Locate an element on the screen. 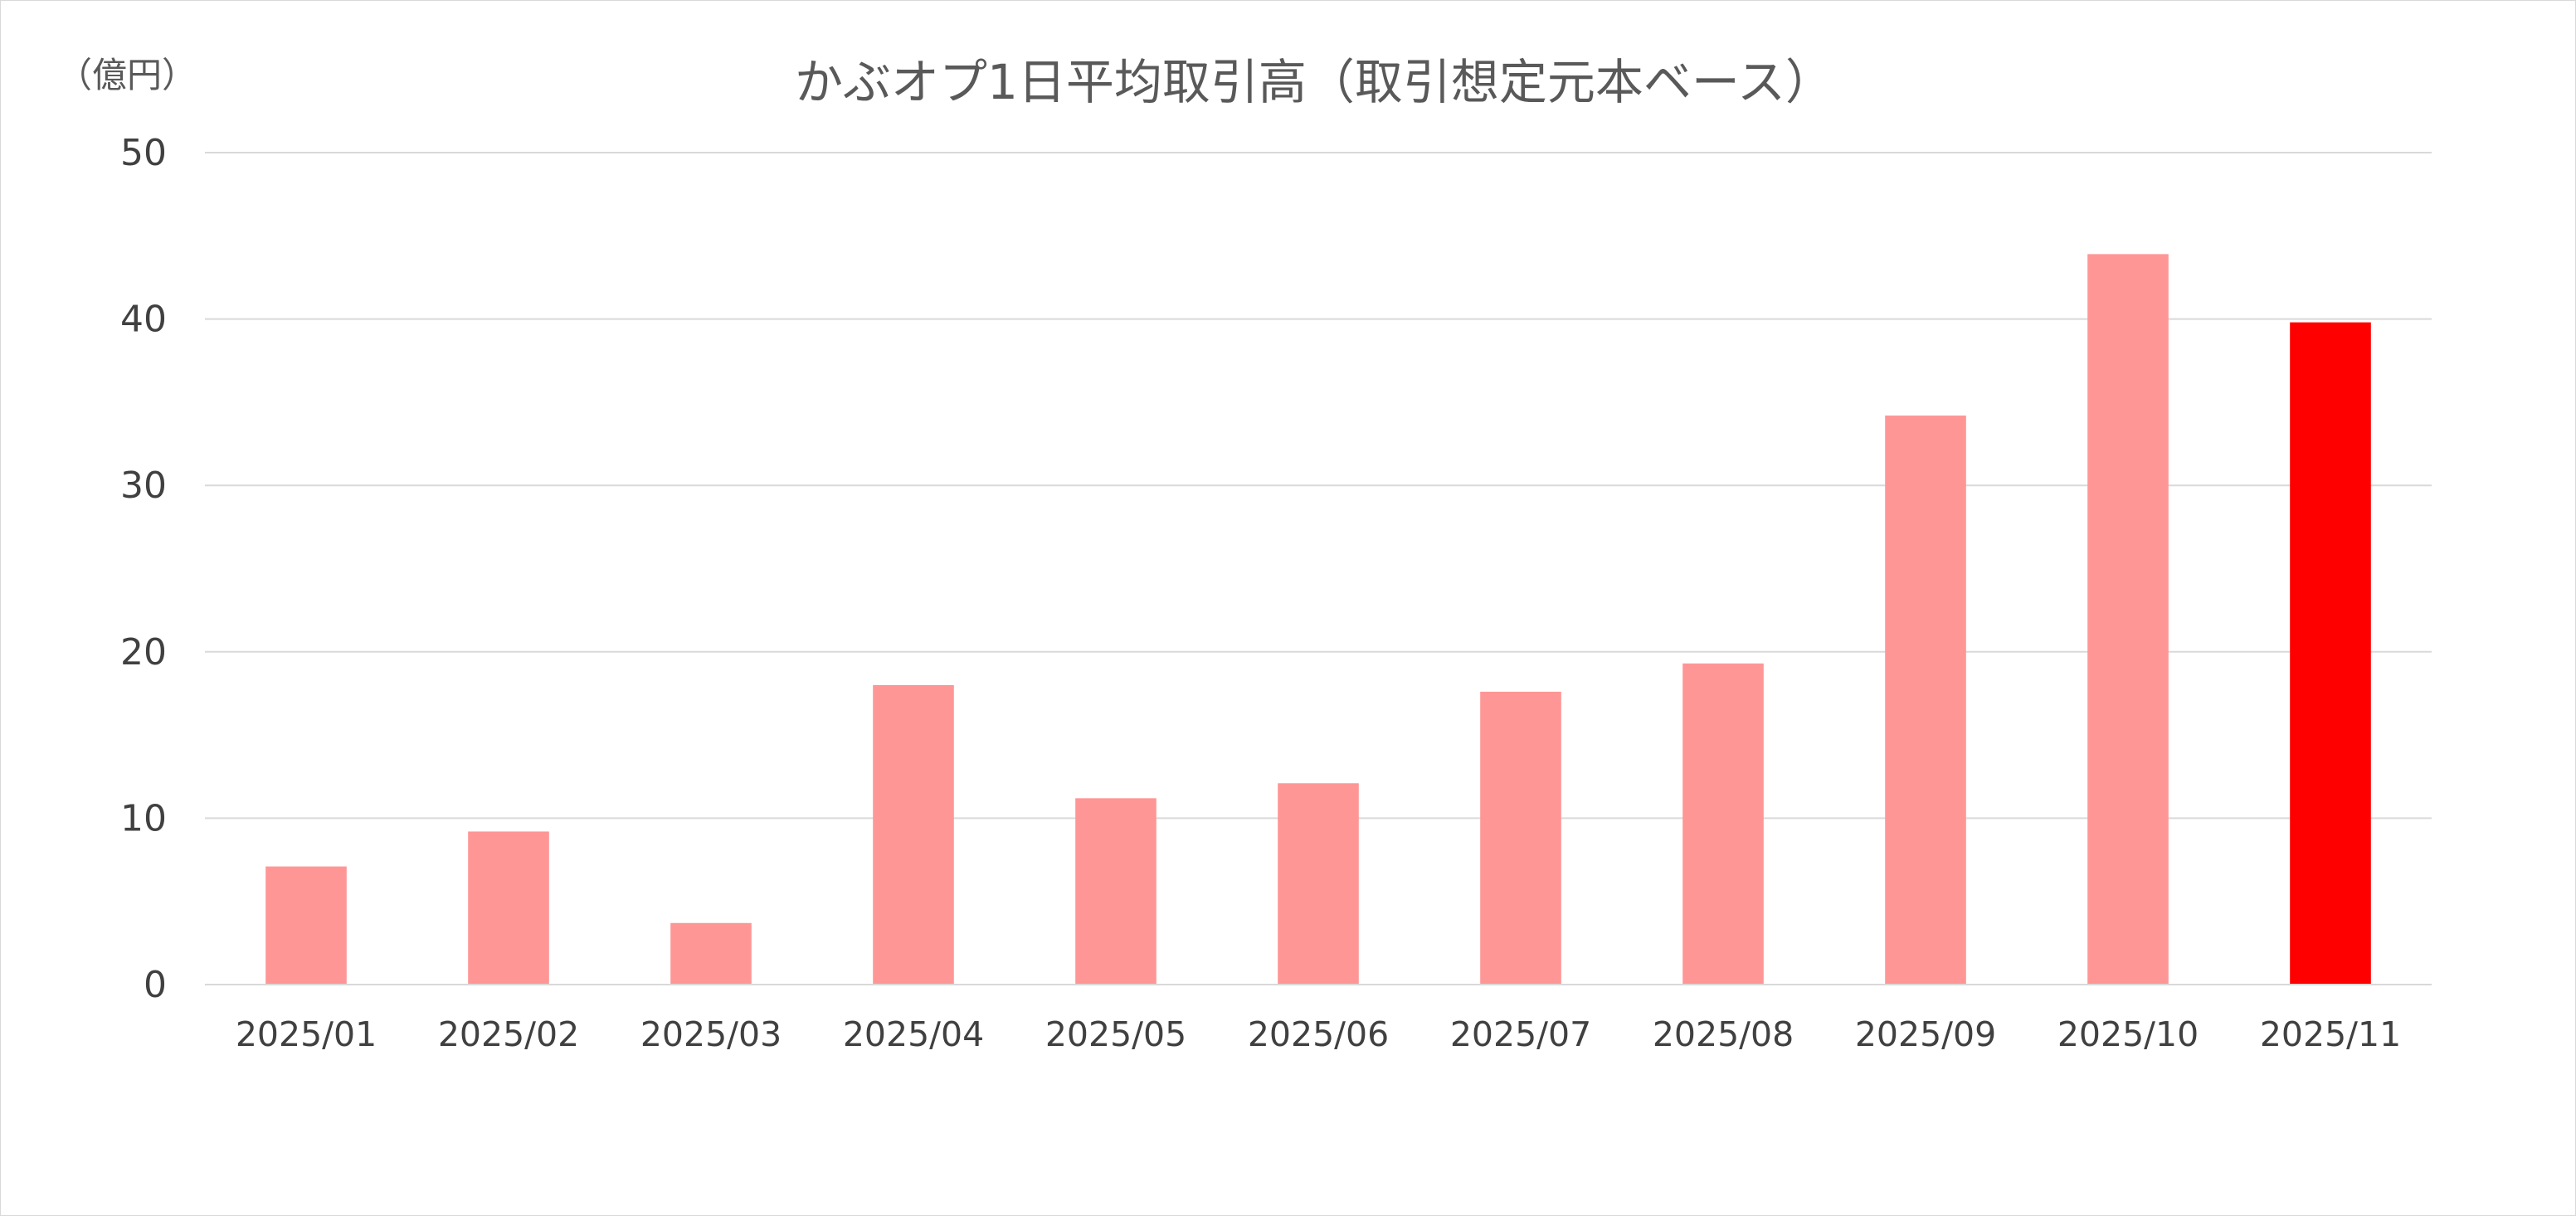  bar-2025/05 is located at coordinates (1116, 892).